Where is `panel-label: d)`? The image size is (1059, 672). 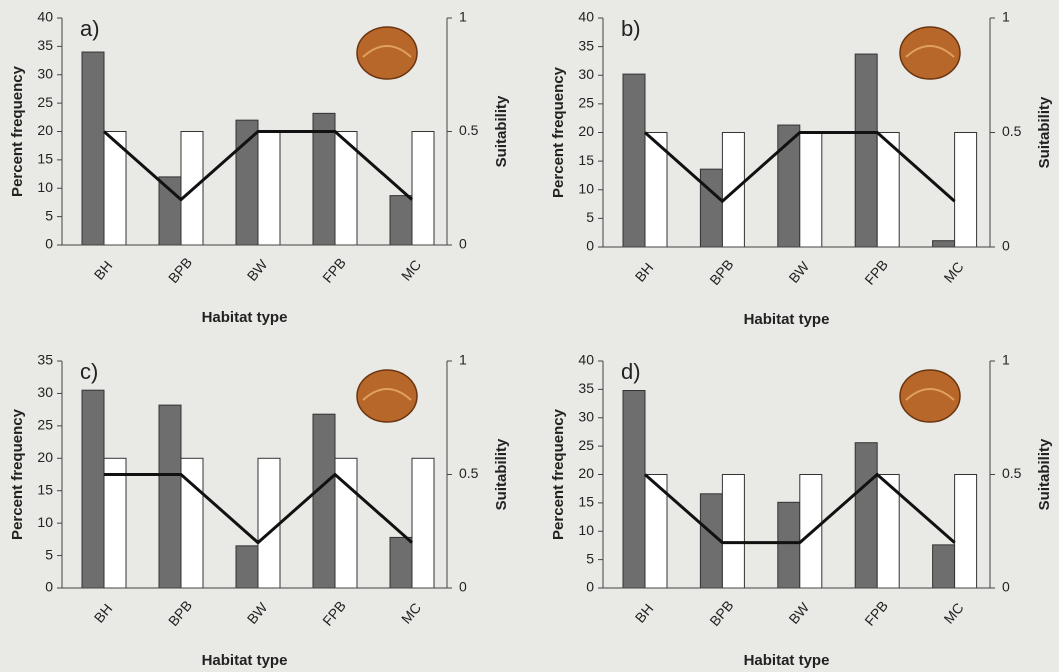
panel-label: d) is located at coordinates (631, 371).